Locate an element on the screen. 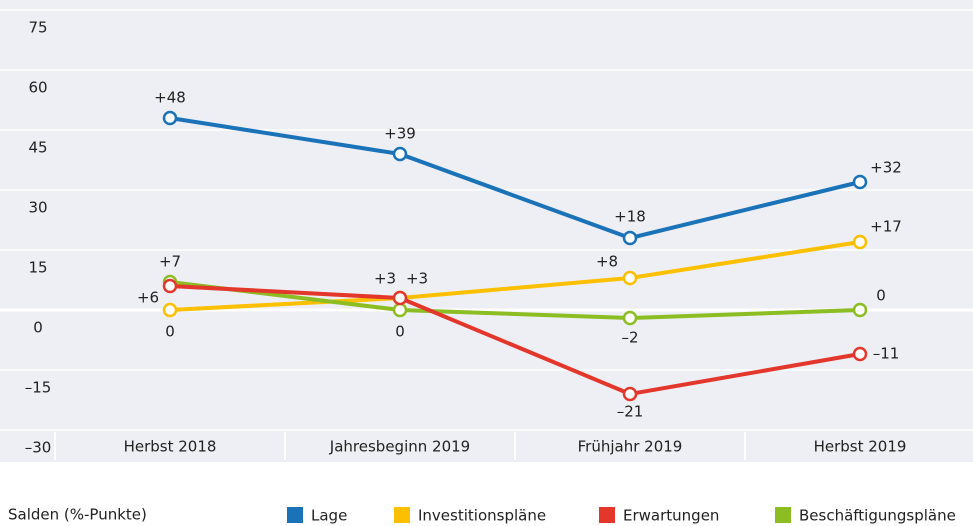 This screenshot has width=973, height=526. data-label: +18 is located at coordinates (630, 217).